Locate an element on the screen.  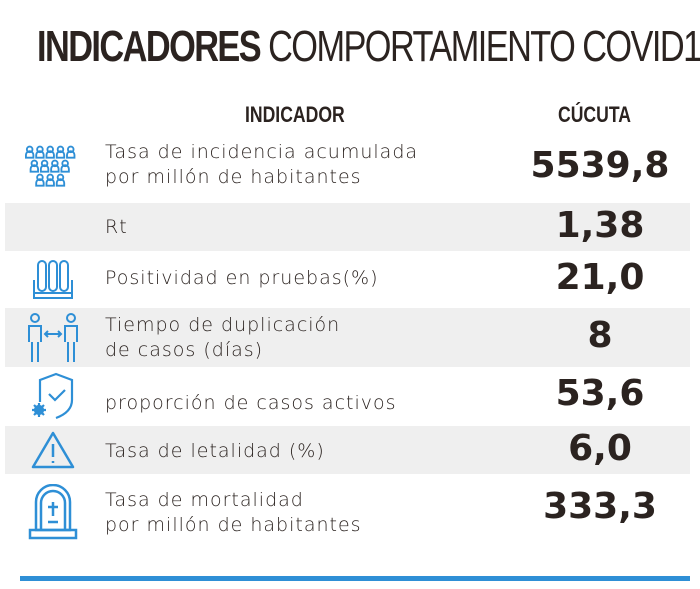
row-lethality: Tasa de letalidad (%) 6,0 is located at coordinates (347, 450).